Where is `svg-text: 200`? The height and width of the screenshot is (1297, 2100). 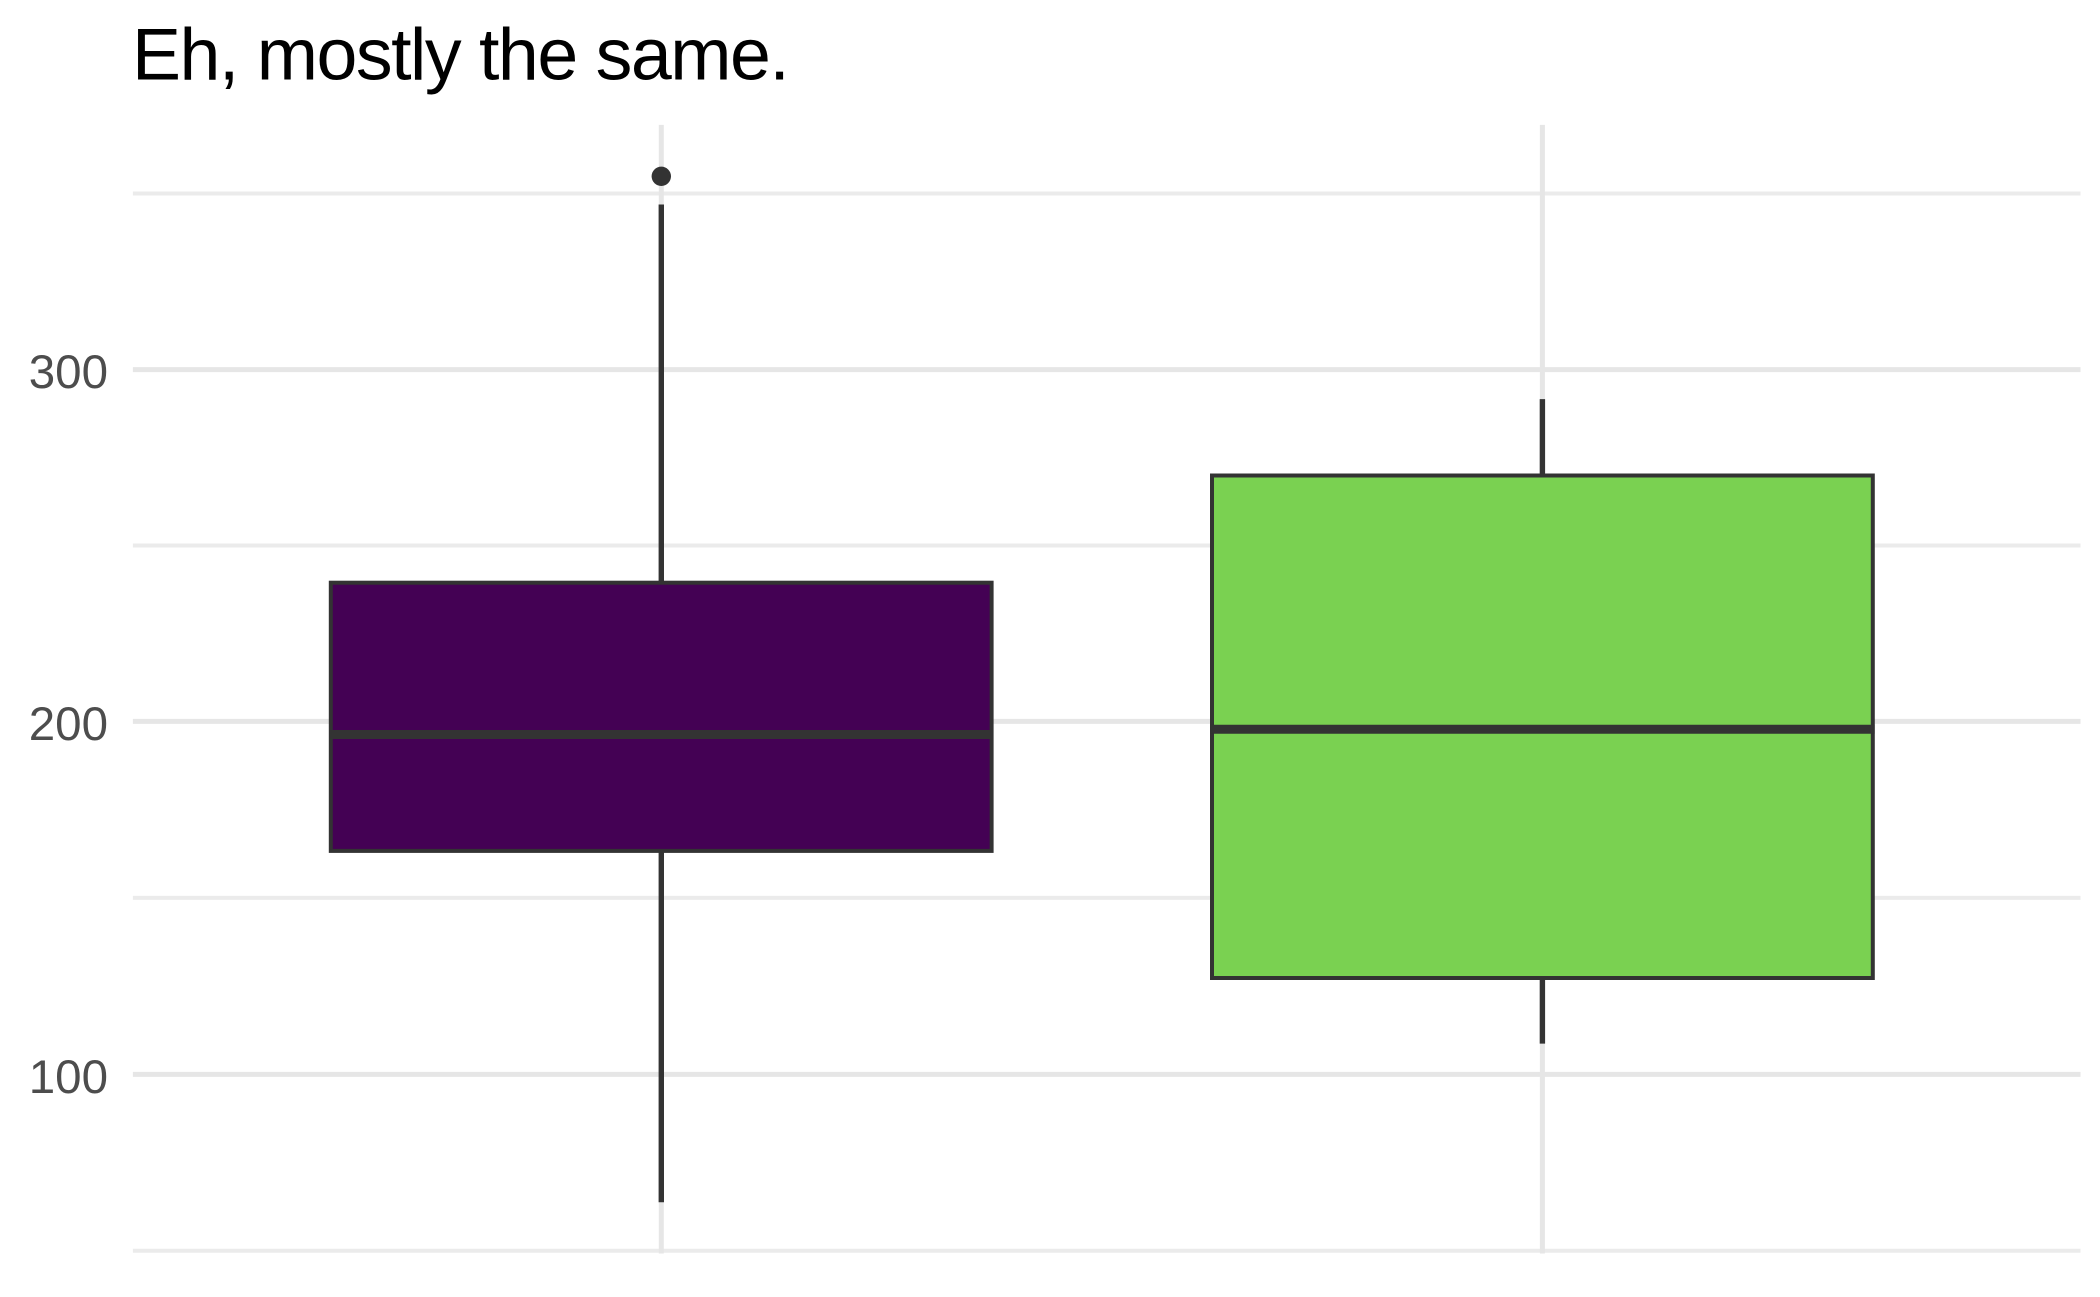
svg-text: 200 is located at coordinates (68, 724).